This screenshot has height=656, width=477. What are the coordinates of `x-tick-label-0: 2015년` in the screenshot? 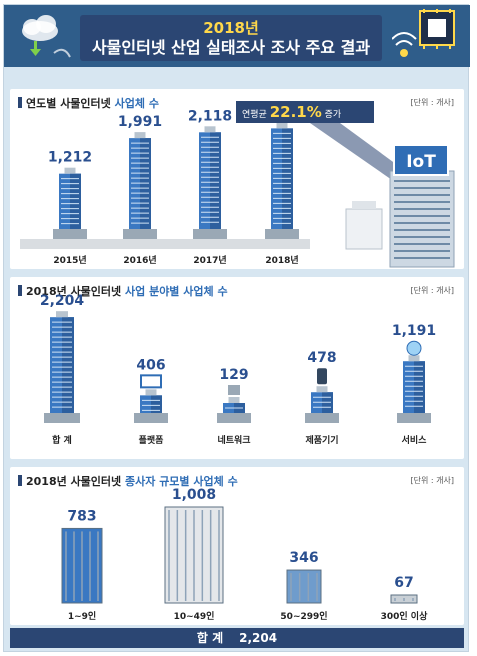 It's located at (69, 260).